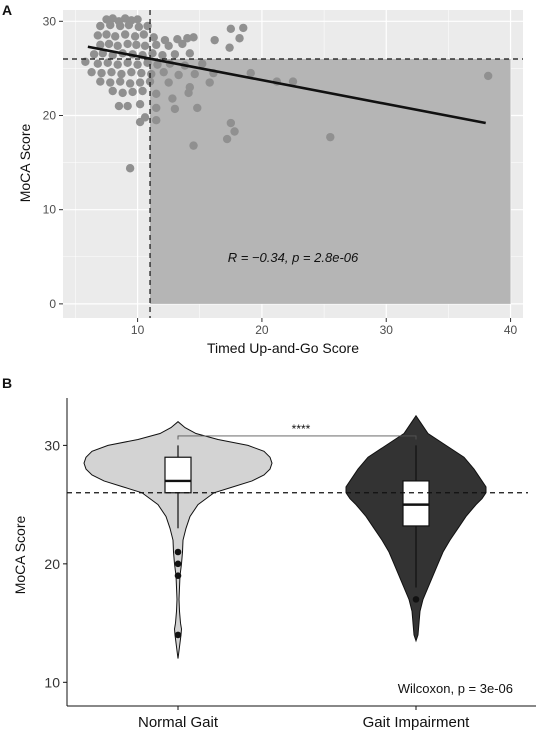  I want to click on panel-b-boxes, so click(297, 542).